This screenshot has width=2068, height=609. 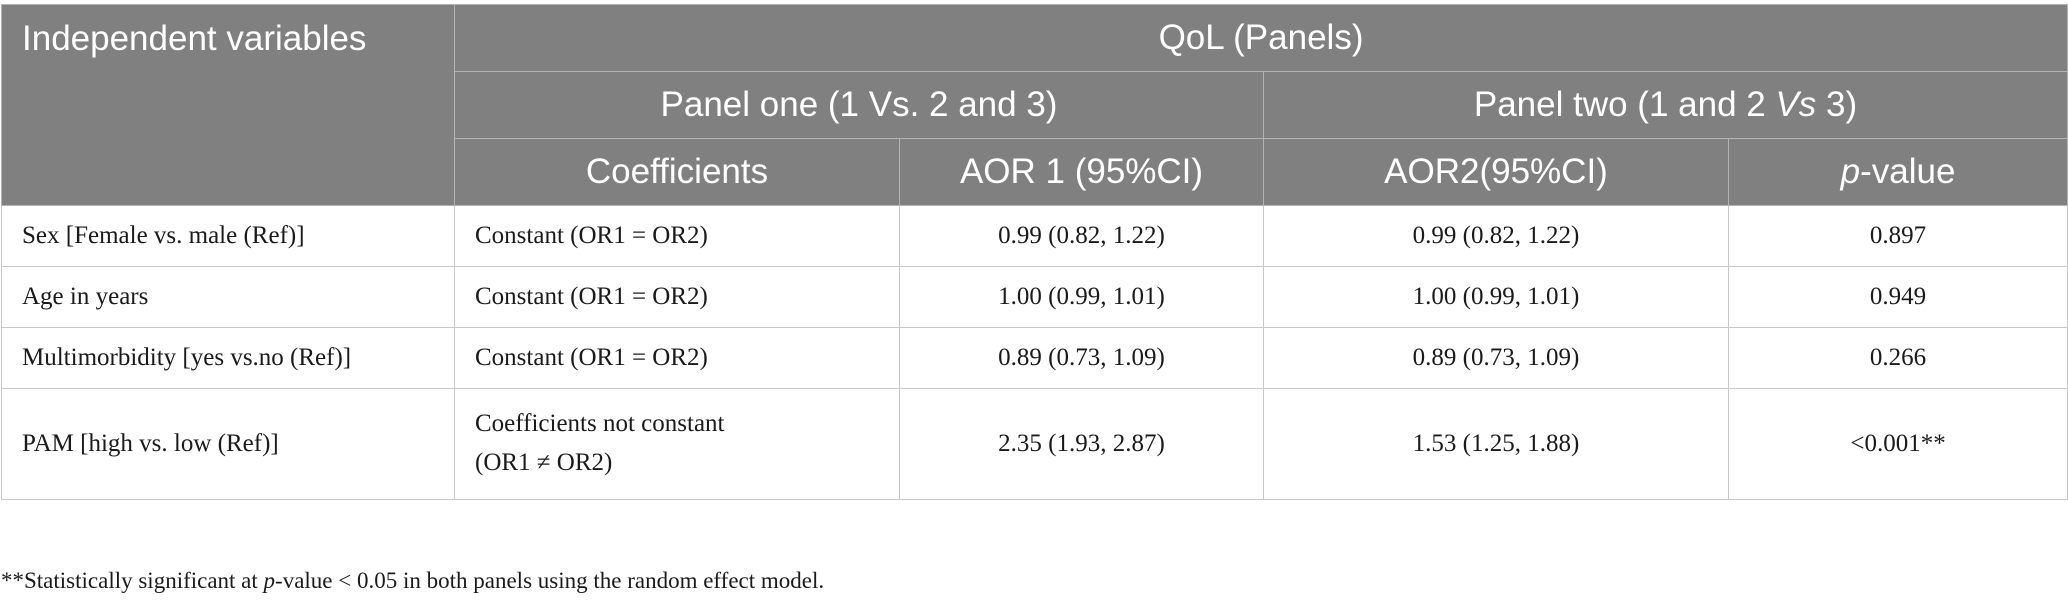 What do you see at coordinates (1496, 172) in the screenshot?
I see `header-aor2: AOR2(95%CI)` at bounding box center [1496, 172].